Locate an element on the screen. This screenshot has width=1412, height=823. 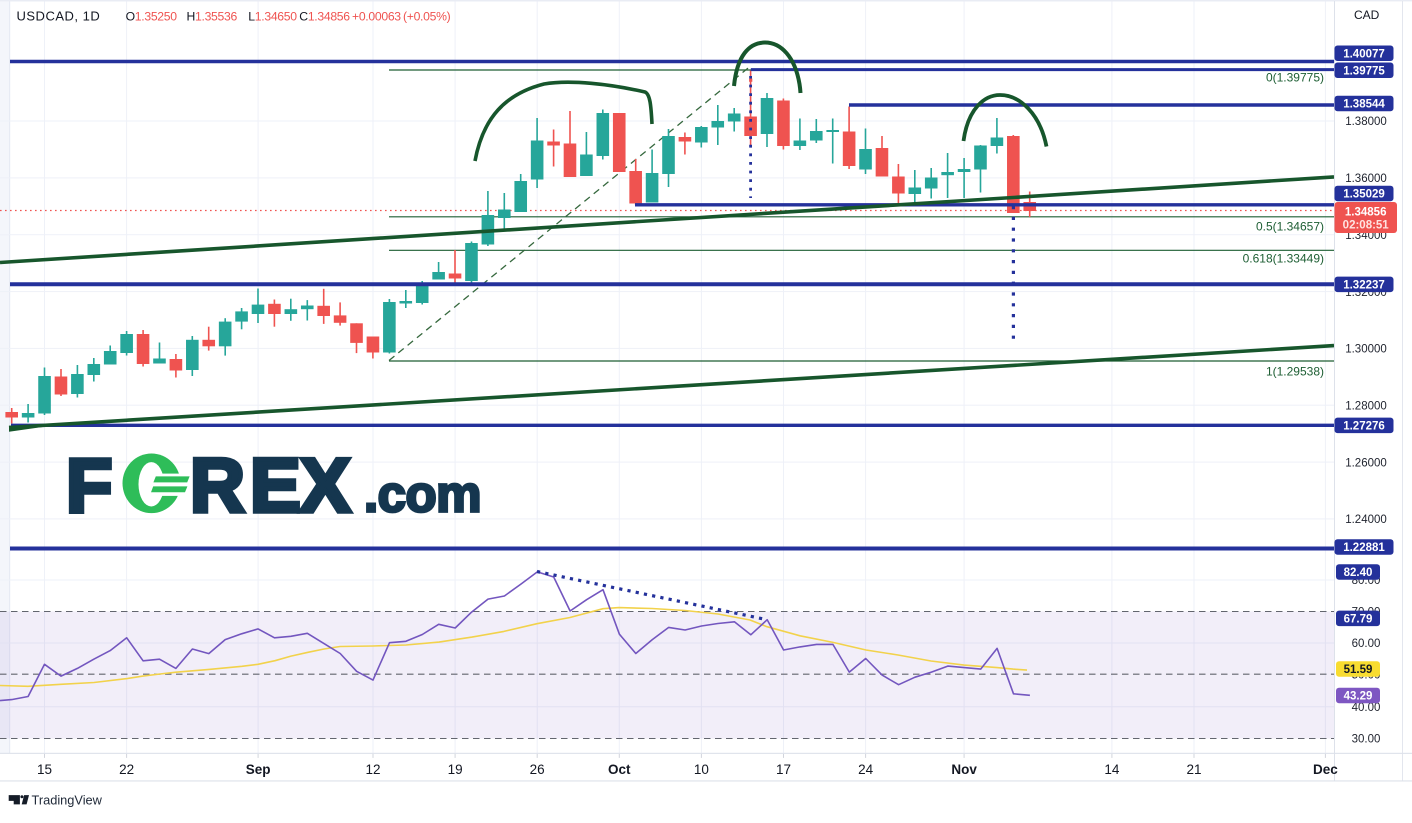
svg-text: 10 is located at coordinates (701, 769).